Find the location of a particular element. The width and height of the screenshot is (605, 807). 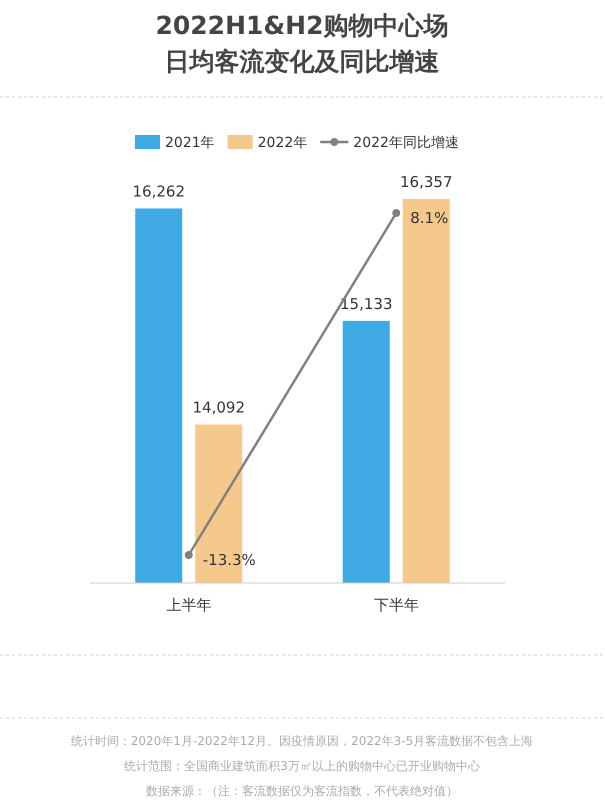

data-label: 16,262 is located at coordinates (158, 191).